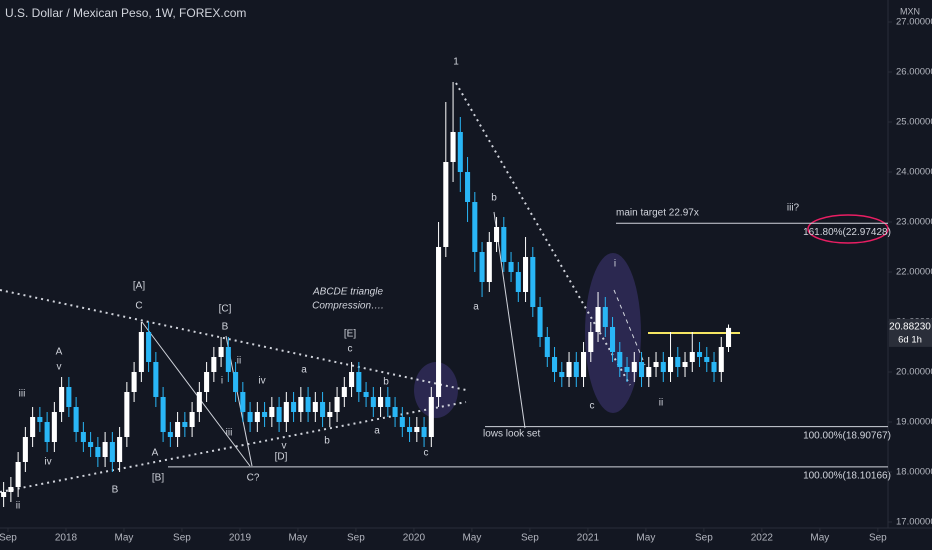 This screenshot has height=550, width=932. Describe the element at coordinates (793, 208) in the screenshot. I see `annotation: iii?` at that location.